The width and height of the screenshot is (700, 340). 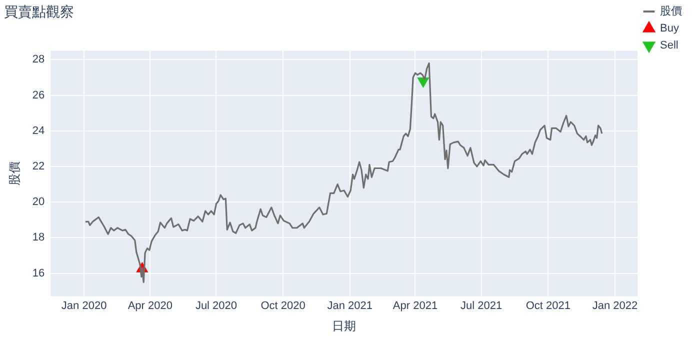 I want to click on x-tick-label: Apr 2021, so click(x=415, y=306).